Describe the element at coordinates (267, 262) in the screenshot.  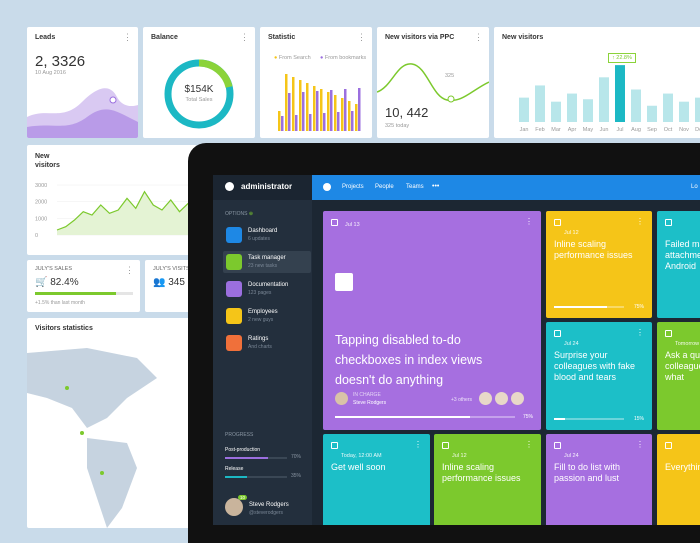
I see `menu-item: Task manager 23 new tasks` at that location.